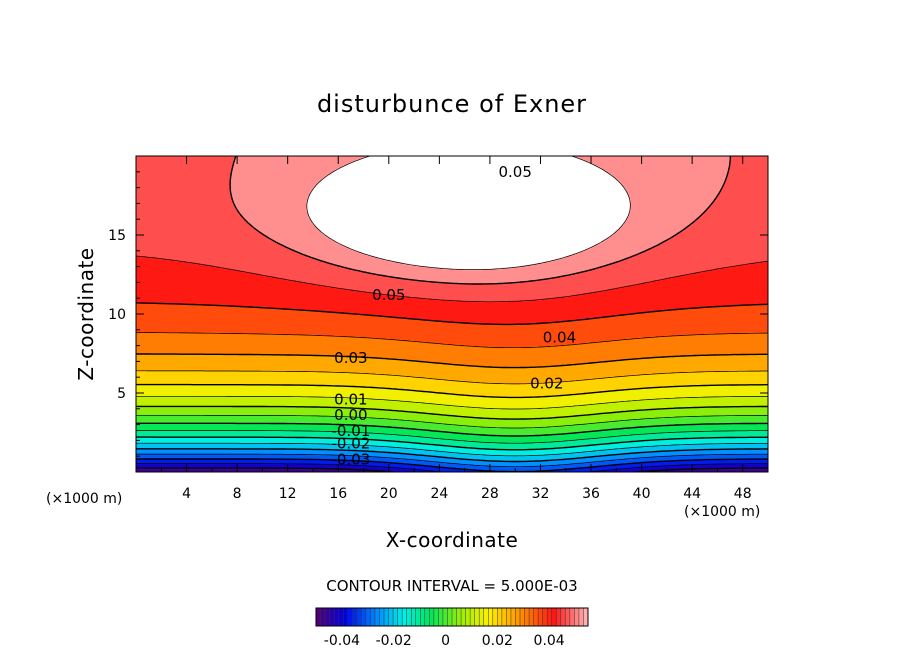 Image resolution: width=904 pixels, height=654 pixels. What do you see at coordinates (86, 313) in the screenshot?
I see `y-axis-label: Z-coordinate` at bounding box center [86, 313].